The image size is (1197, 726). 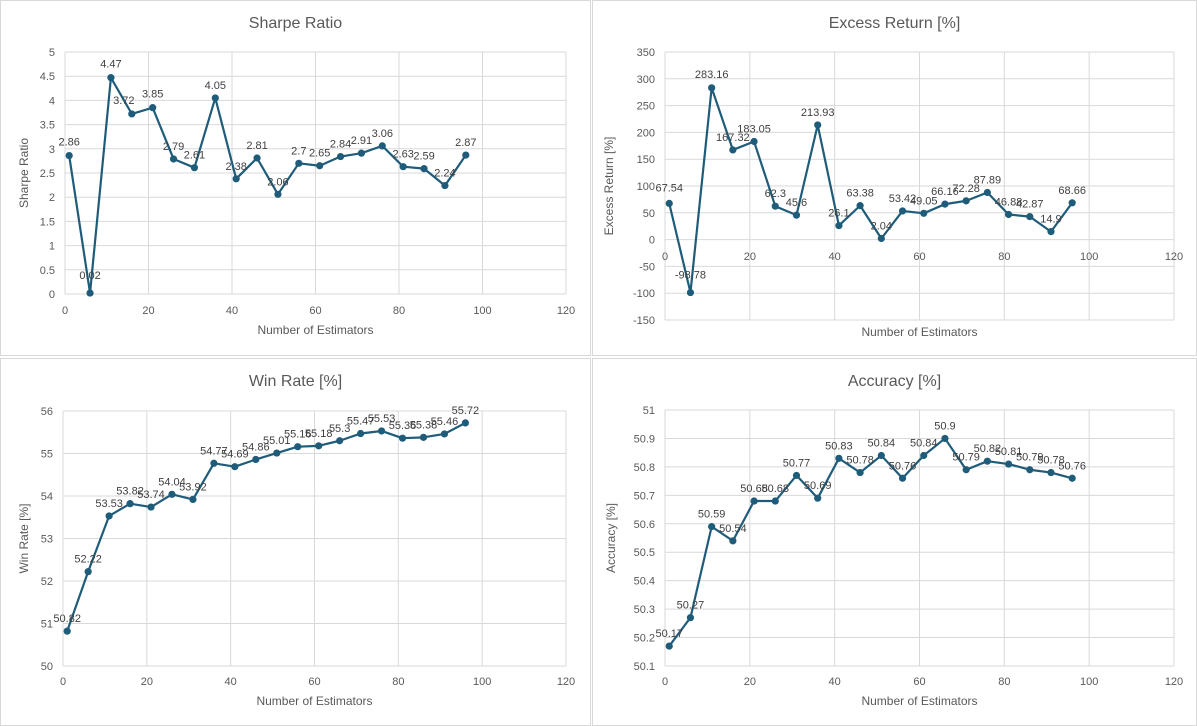 I want to click on y-tick-label: 50.7, so click(x=644, y=496).